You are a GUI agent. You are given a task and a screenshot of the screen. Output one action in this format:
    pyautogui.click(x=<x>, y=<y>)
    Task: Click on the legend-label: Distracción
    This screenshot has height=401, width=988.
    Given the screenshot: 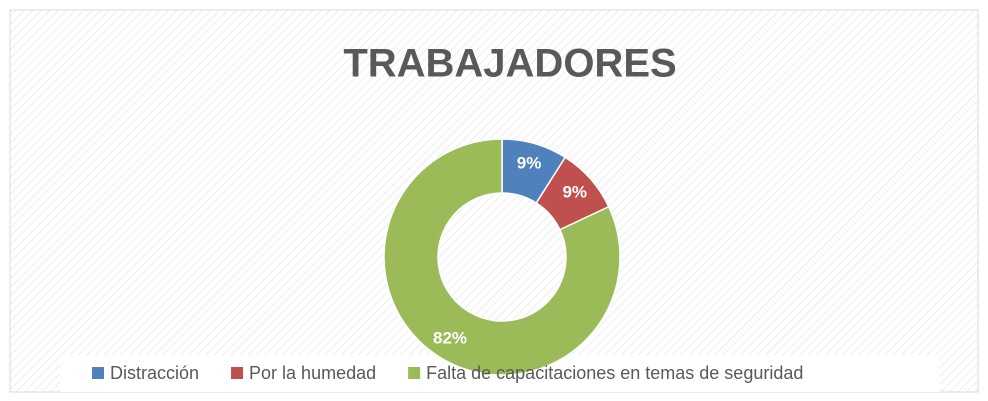 What is the action you would take?
    pyautogui.click(x=154, y=373)
    